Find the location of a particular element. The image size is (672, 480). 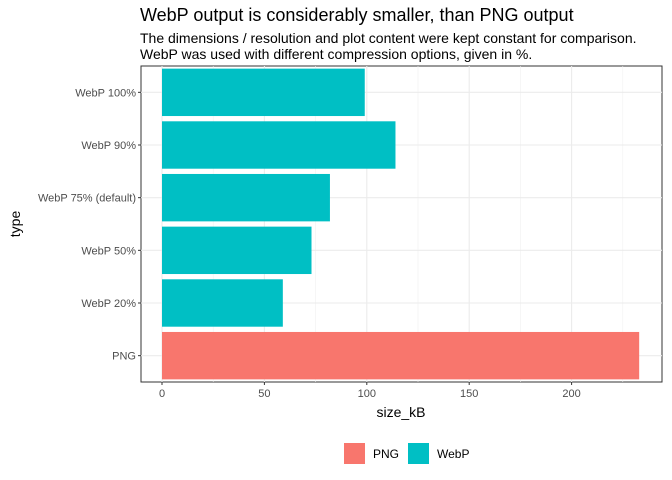

y-tick-label: WebP 100% is located at coordinates (105, 93).